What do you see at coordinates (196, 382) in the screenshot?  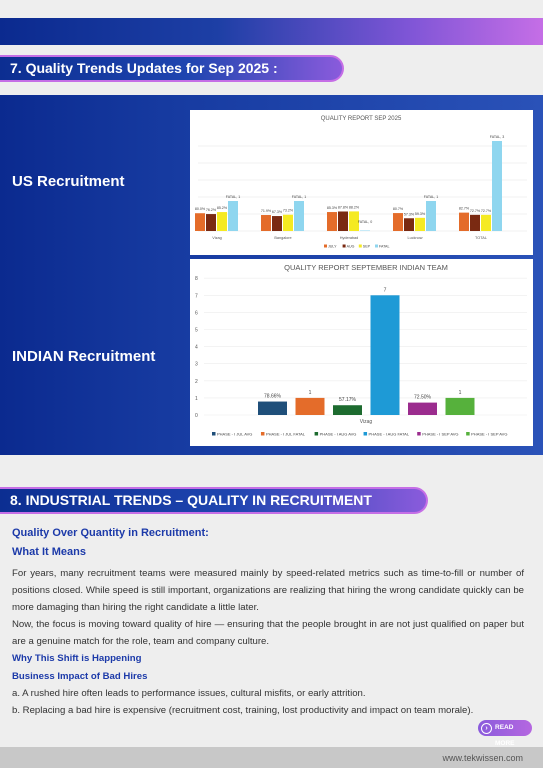 I see `y-tick: 2` at bounding box center [196, 382].